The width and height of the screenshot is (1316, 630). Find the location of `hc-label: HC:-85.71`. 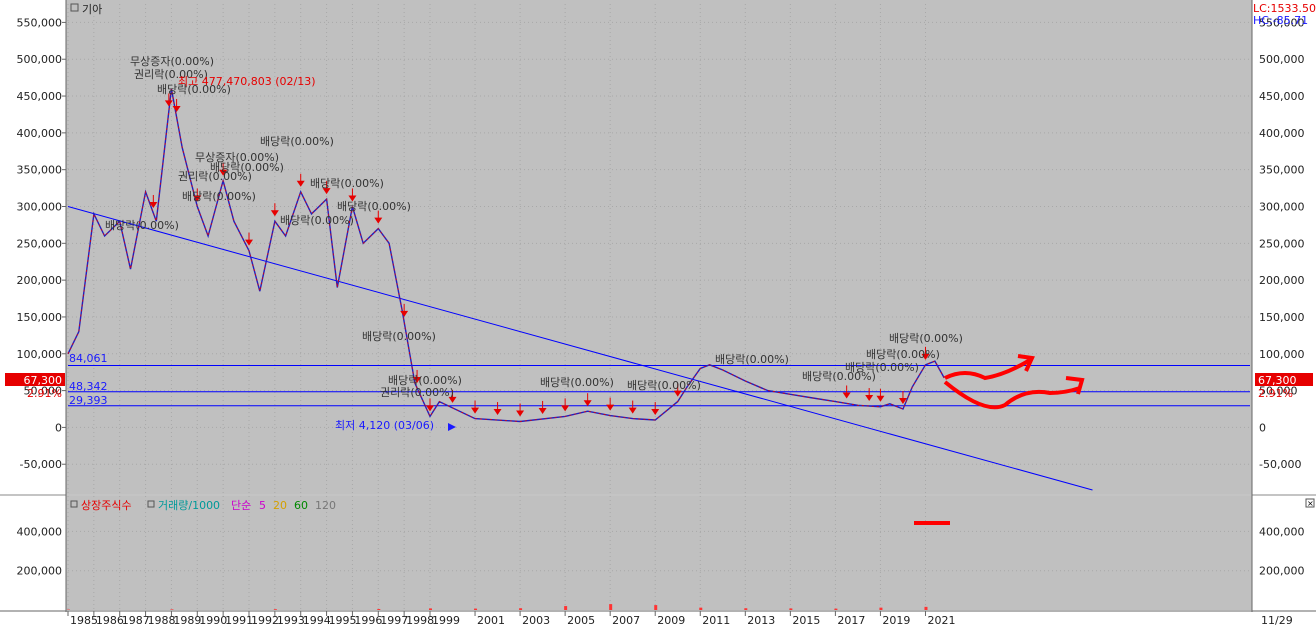

hc-label: HC:-85.71 is located at coordinates (1280, 20).